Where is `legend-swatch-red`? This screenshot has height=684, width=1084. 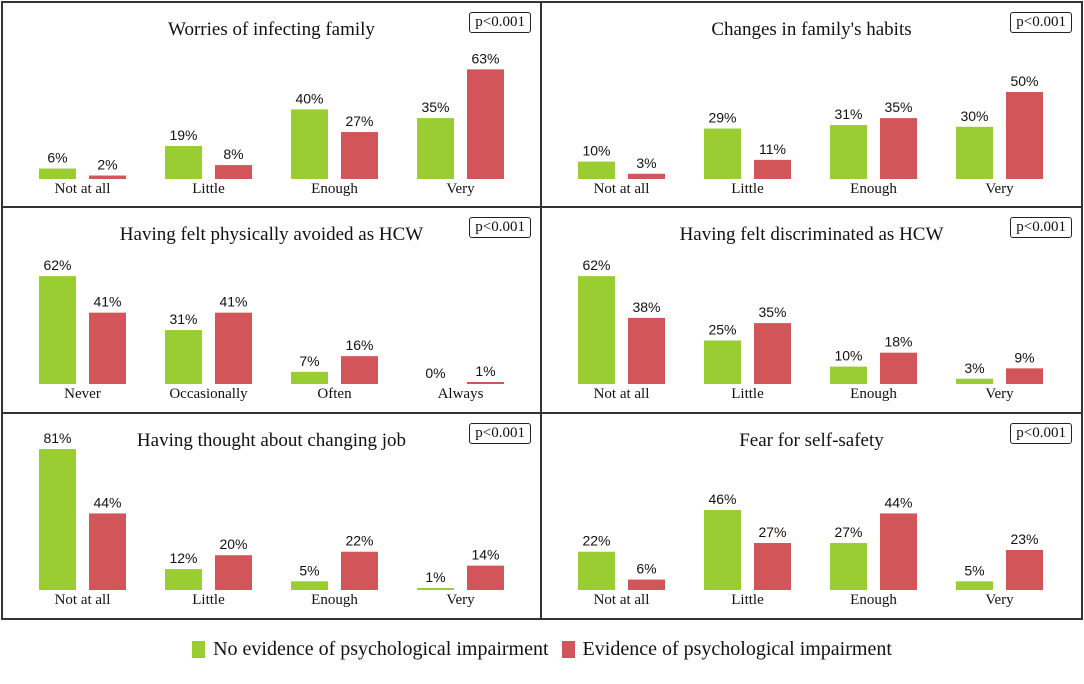
legend-swatch-red is located at coordinates (568, 649).